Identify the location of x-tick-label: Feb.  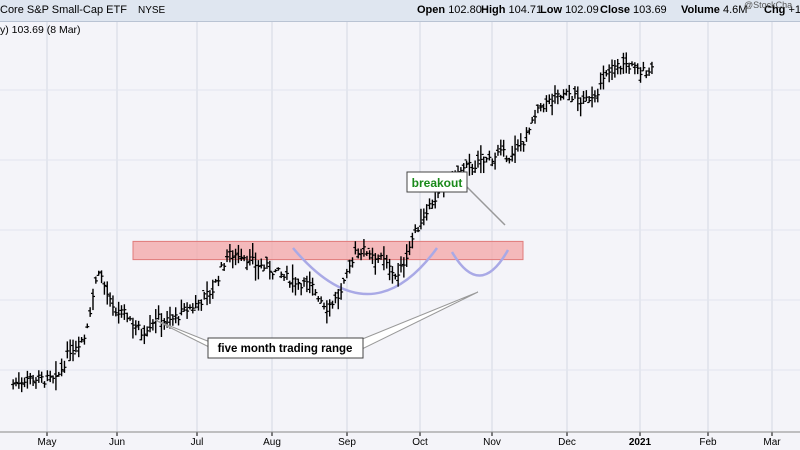
(708, 442).